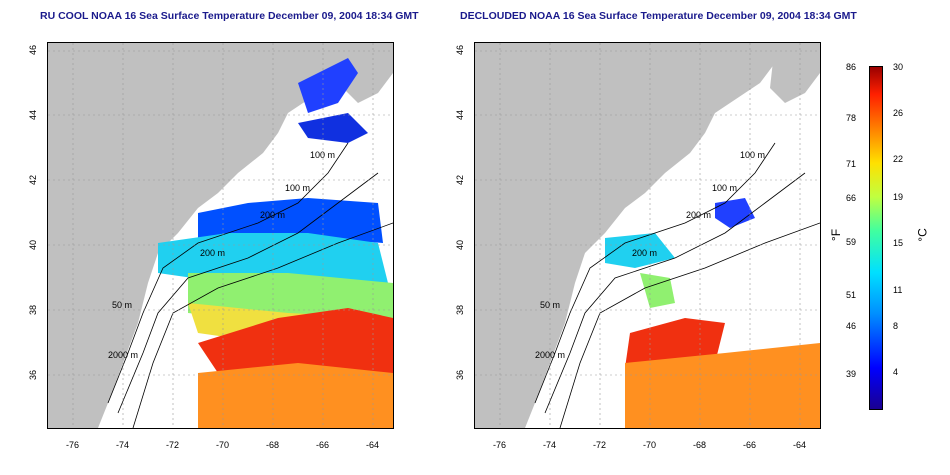  What do you see at coordinates (735, 213) in the screenshot?
I see `sst-cold-patch` at bounding box center [735, 213].